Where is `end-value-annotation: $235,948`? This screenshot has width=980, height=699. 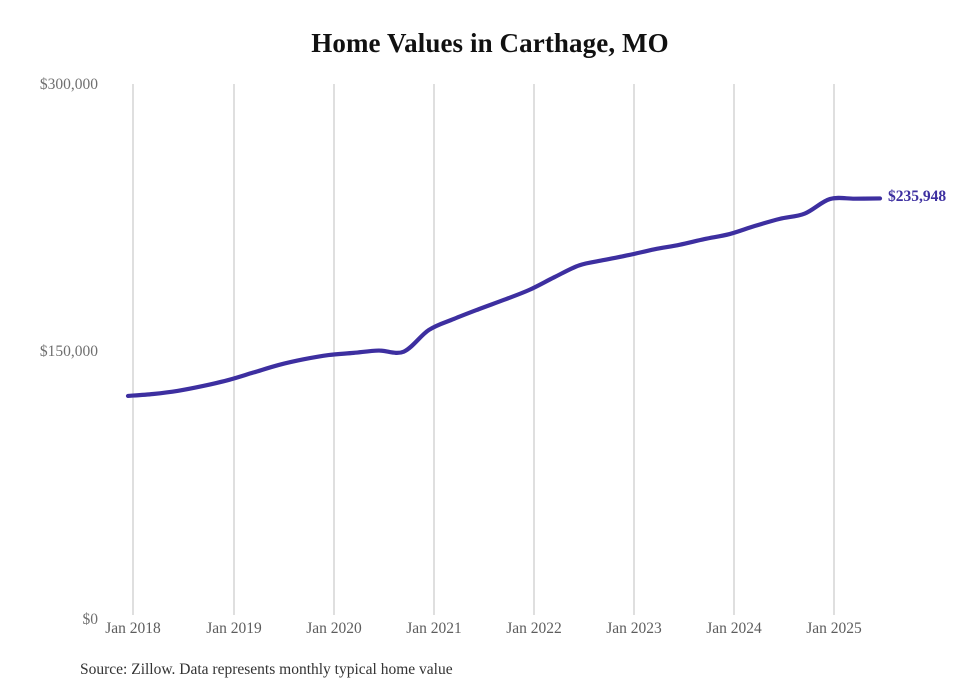
end-value-annotation: $235,948 is located at coordinates (917, 197).